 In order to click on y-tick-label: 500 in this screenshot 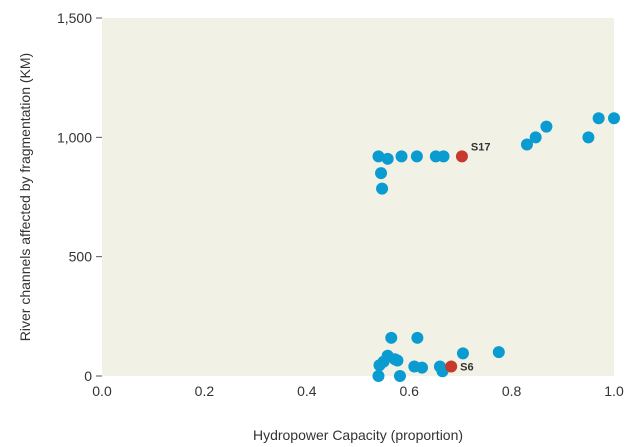, I will do `click(81, 257)`.